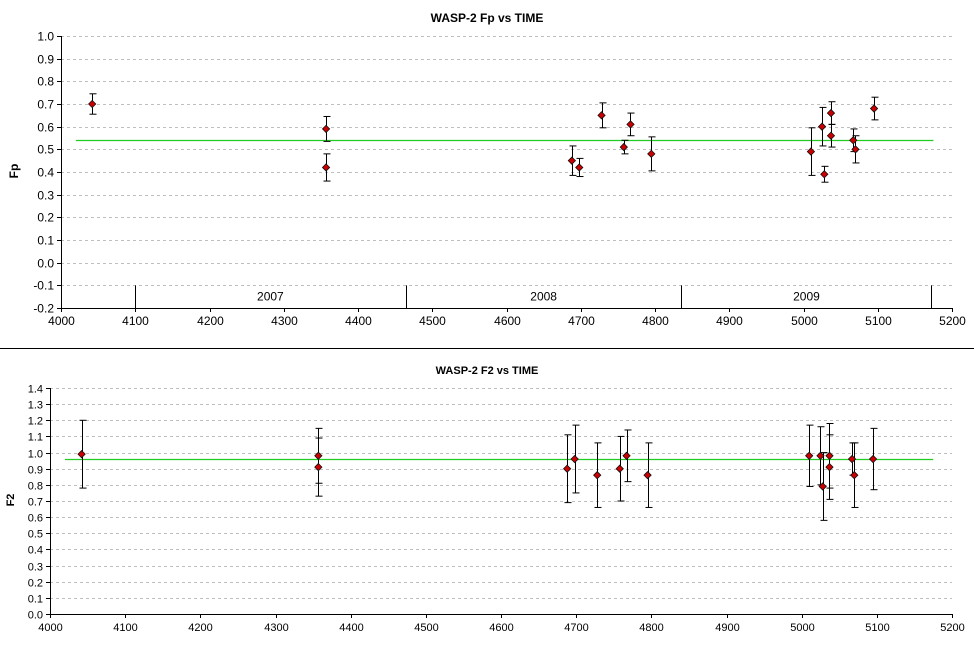 The height and width of the screenshot is (649, 974). I want to click on f2-y-tick-label: 1.1, so click(35, 438).